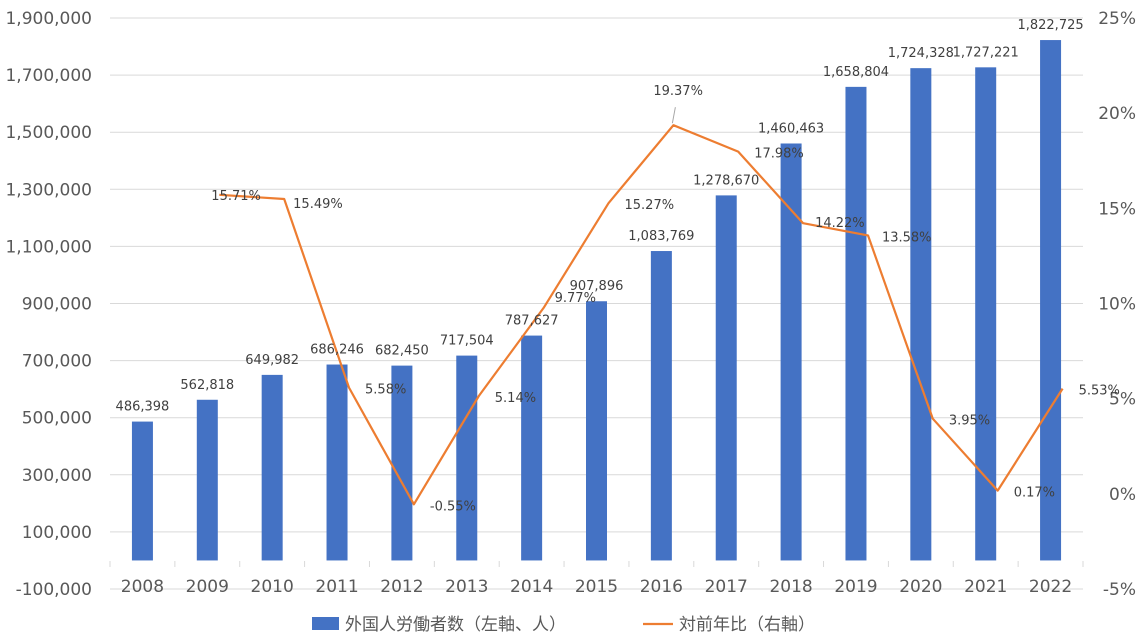  What do you see at coordinates (661, 236) in the screenshot?
I see `bar-data-label: 1,083,769` at bounding box center [661, 236].